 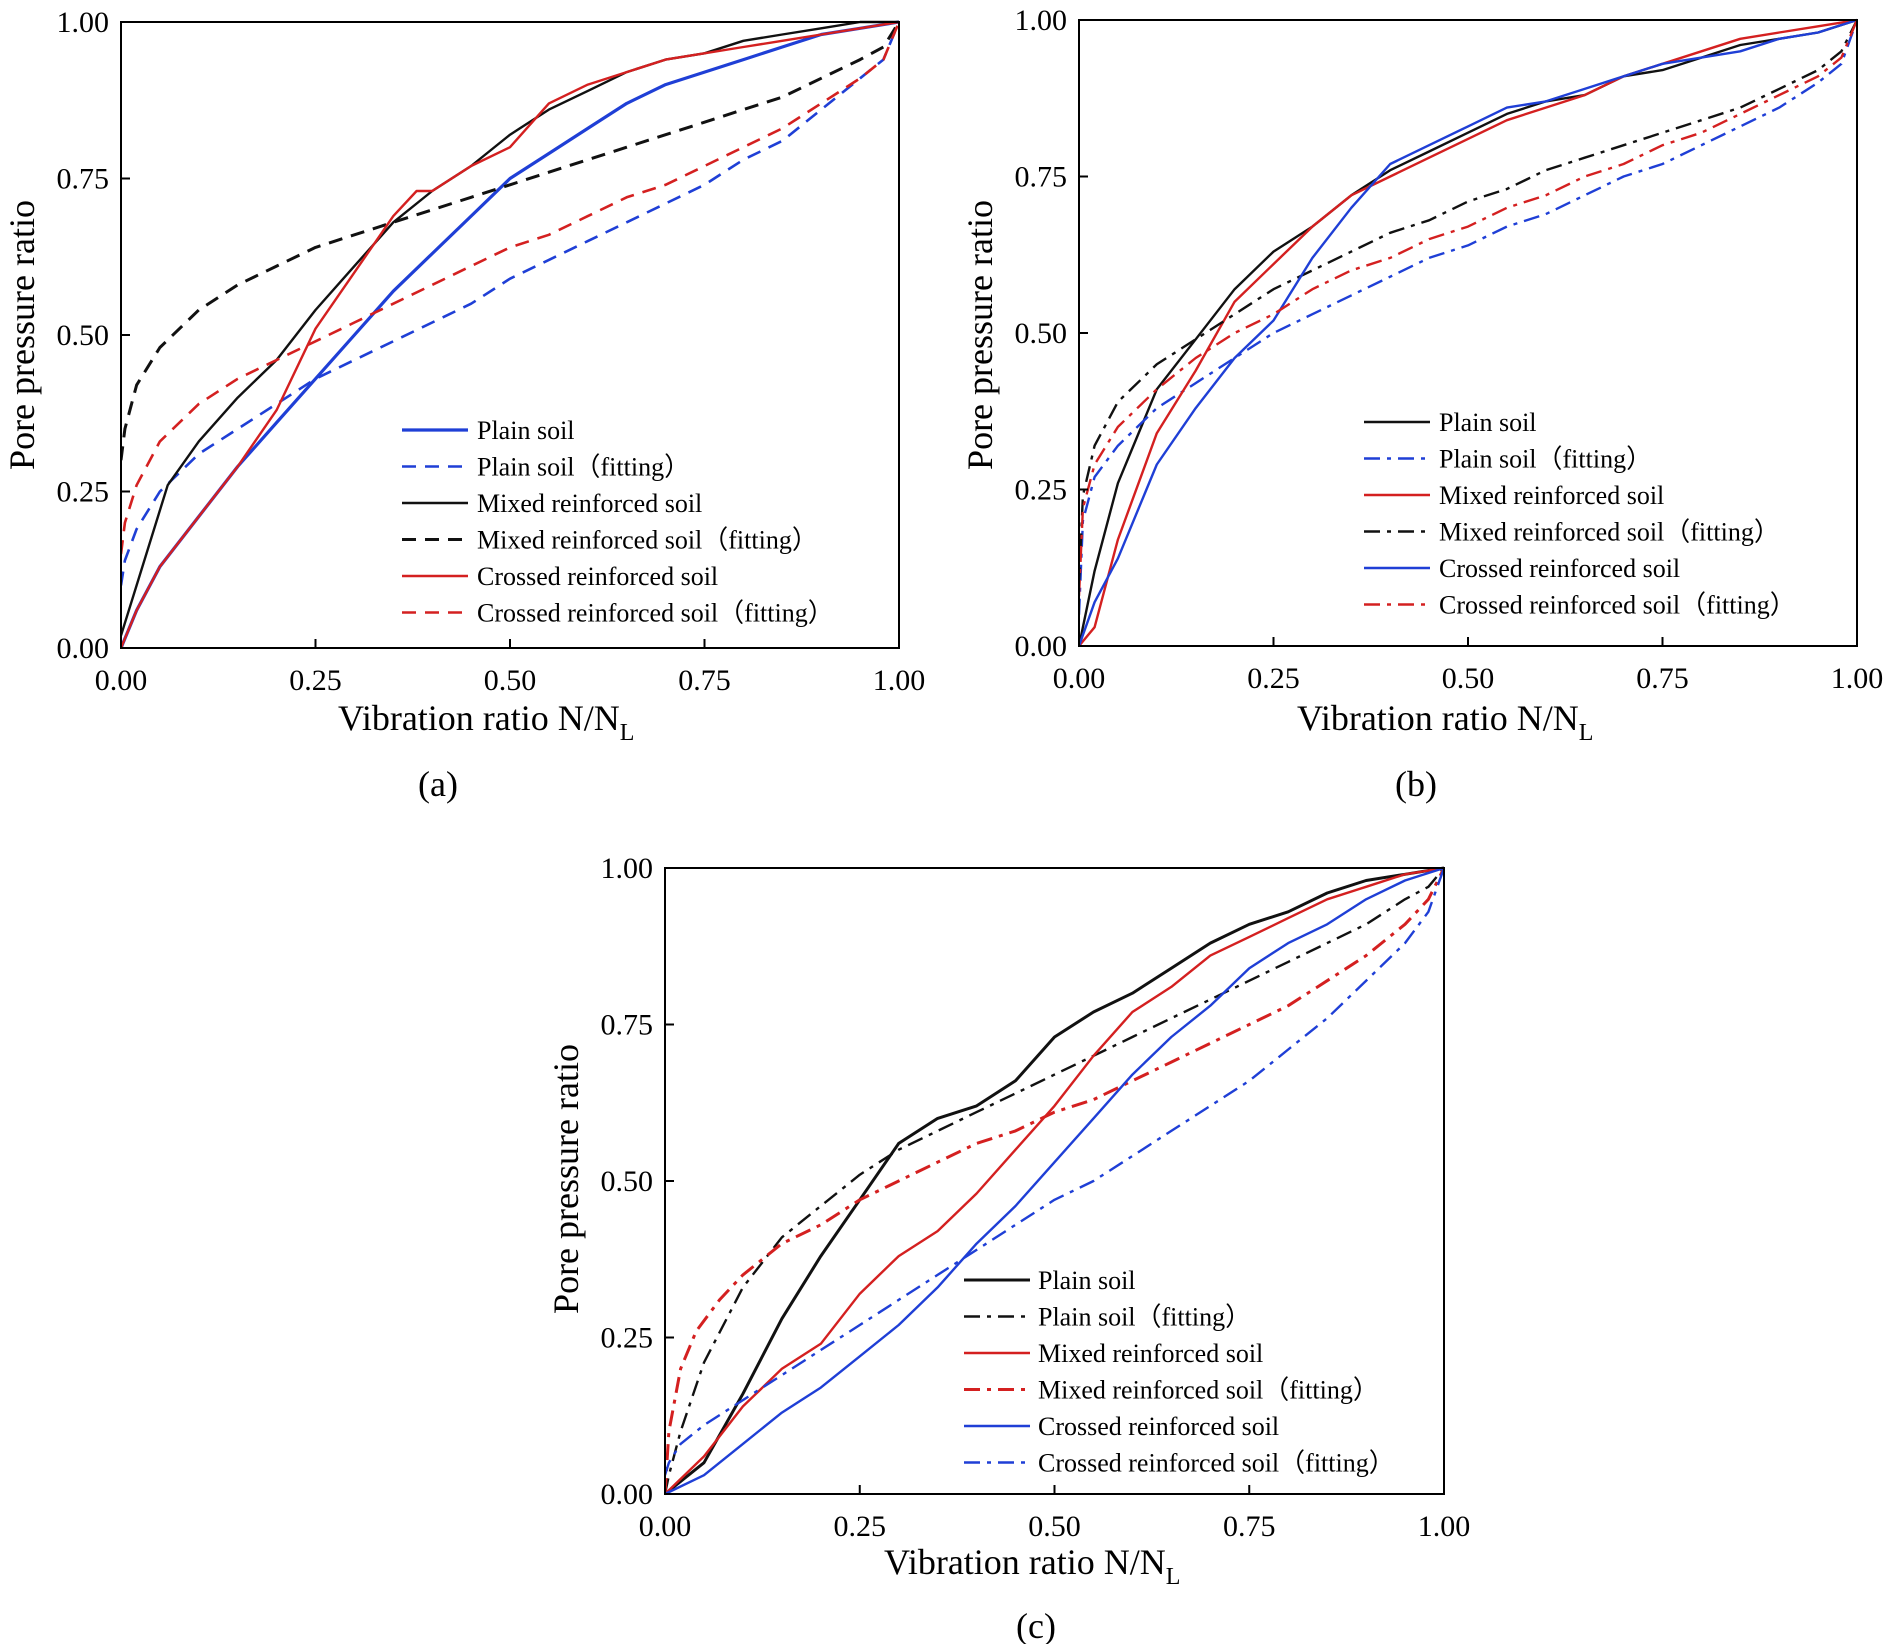 I want to click on panel-label: (a), so click(x=438, y=784).